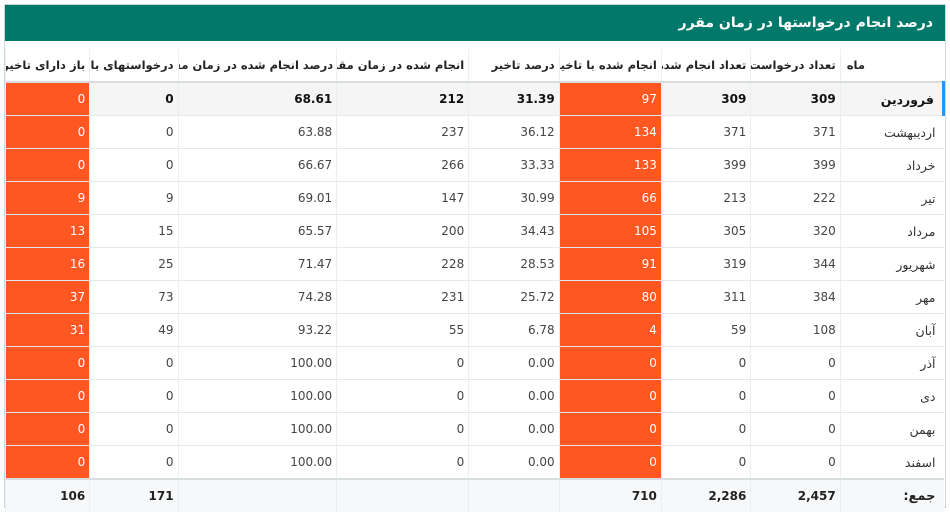 This screenshot has width=950, height=512. I want to click on month-cell: مرداد, so click(891, 231).